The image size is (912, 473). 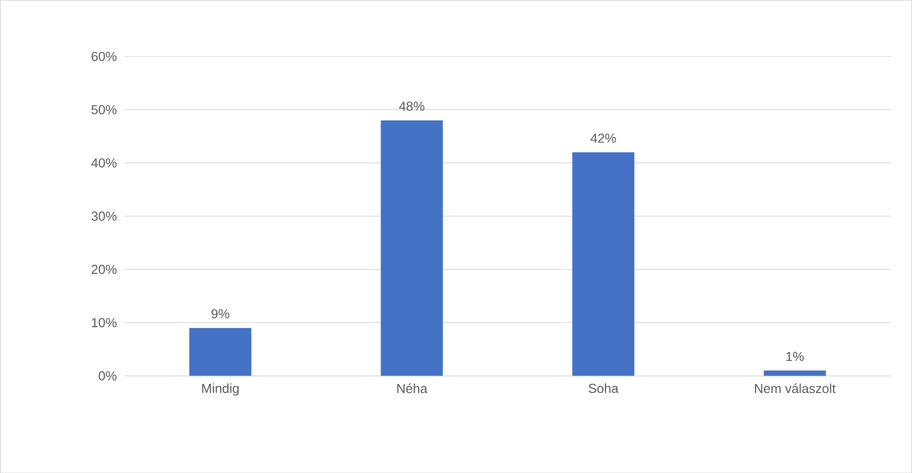 What do you see at coordinates (795, 356) in the screenshot?
I see `data-label: 1%` at bounding box center [795, 356].